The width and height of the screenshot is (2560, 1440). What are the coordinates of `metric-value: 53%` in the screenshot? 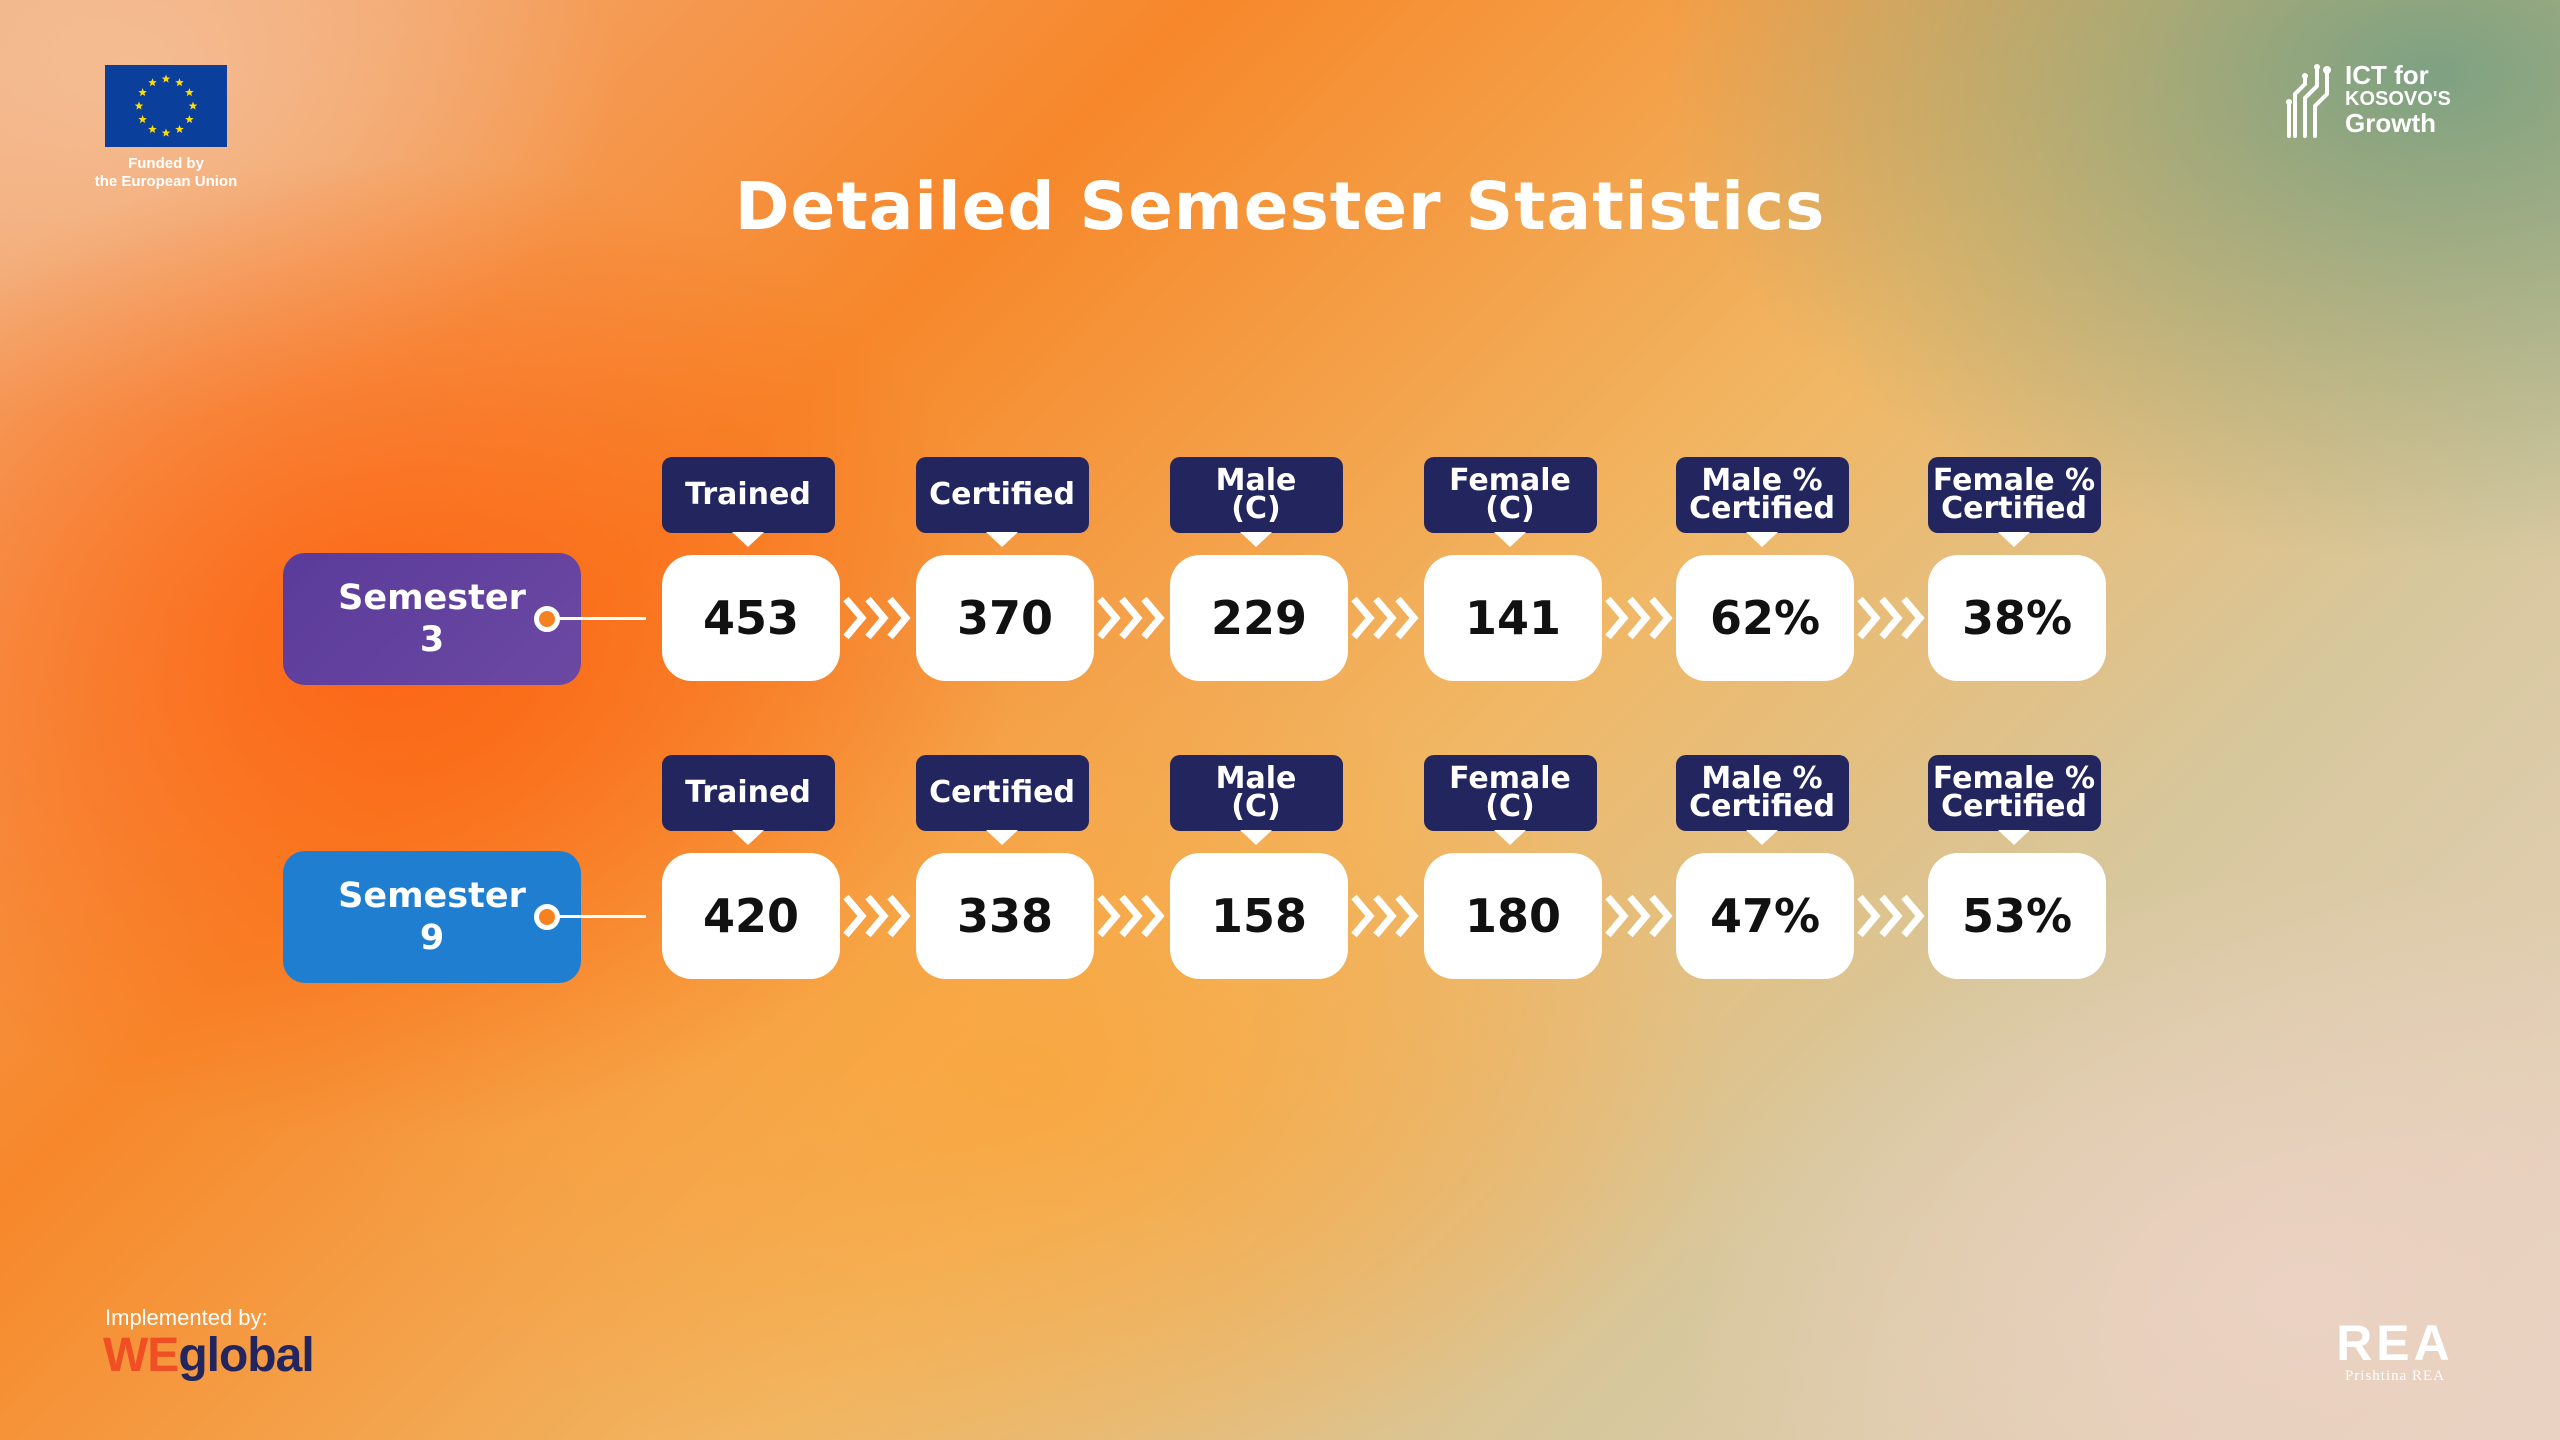 It's located at (2017, 916).